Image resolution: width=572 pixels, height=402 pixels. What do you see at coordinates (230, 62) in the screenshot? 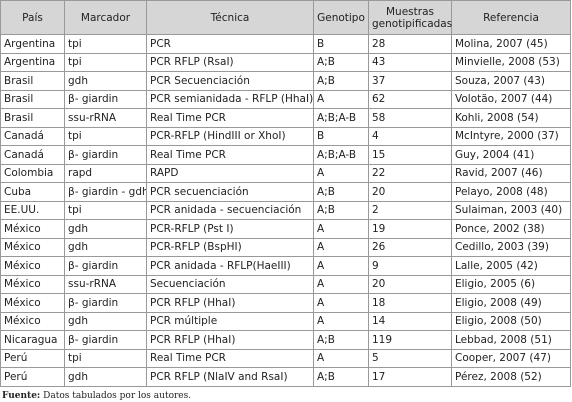
I see `table-cell: PCR RFLP (RsaI)` at bounding box center [230, 62].